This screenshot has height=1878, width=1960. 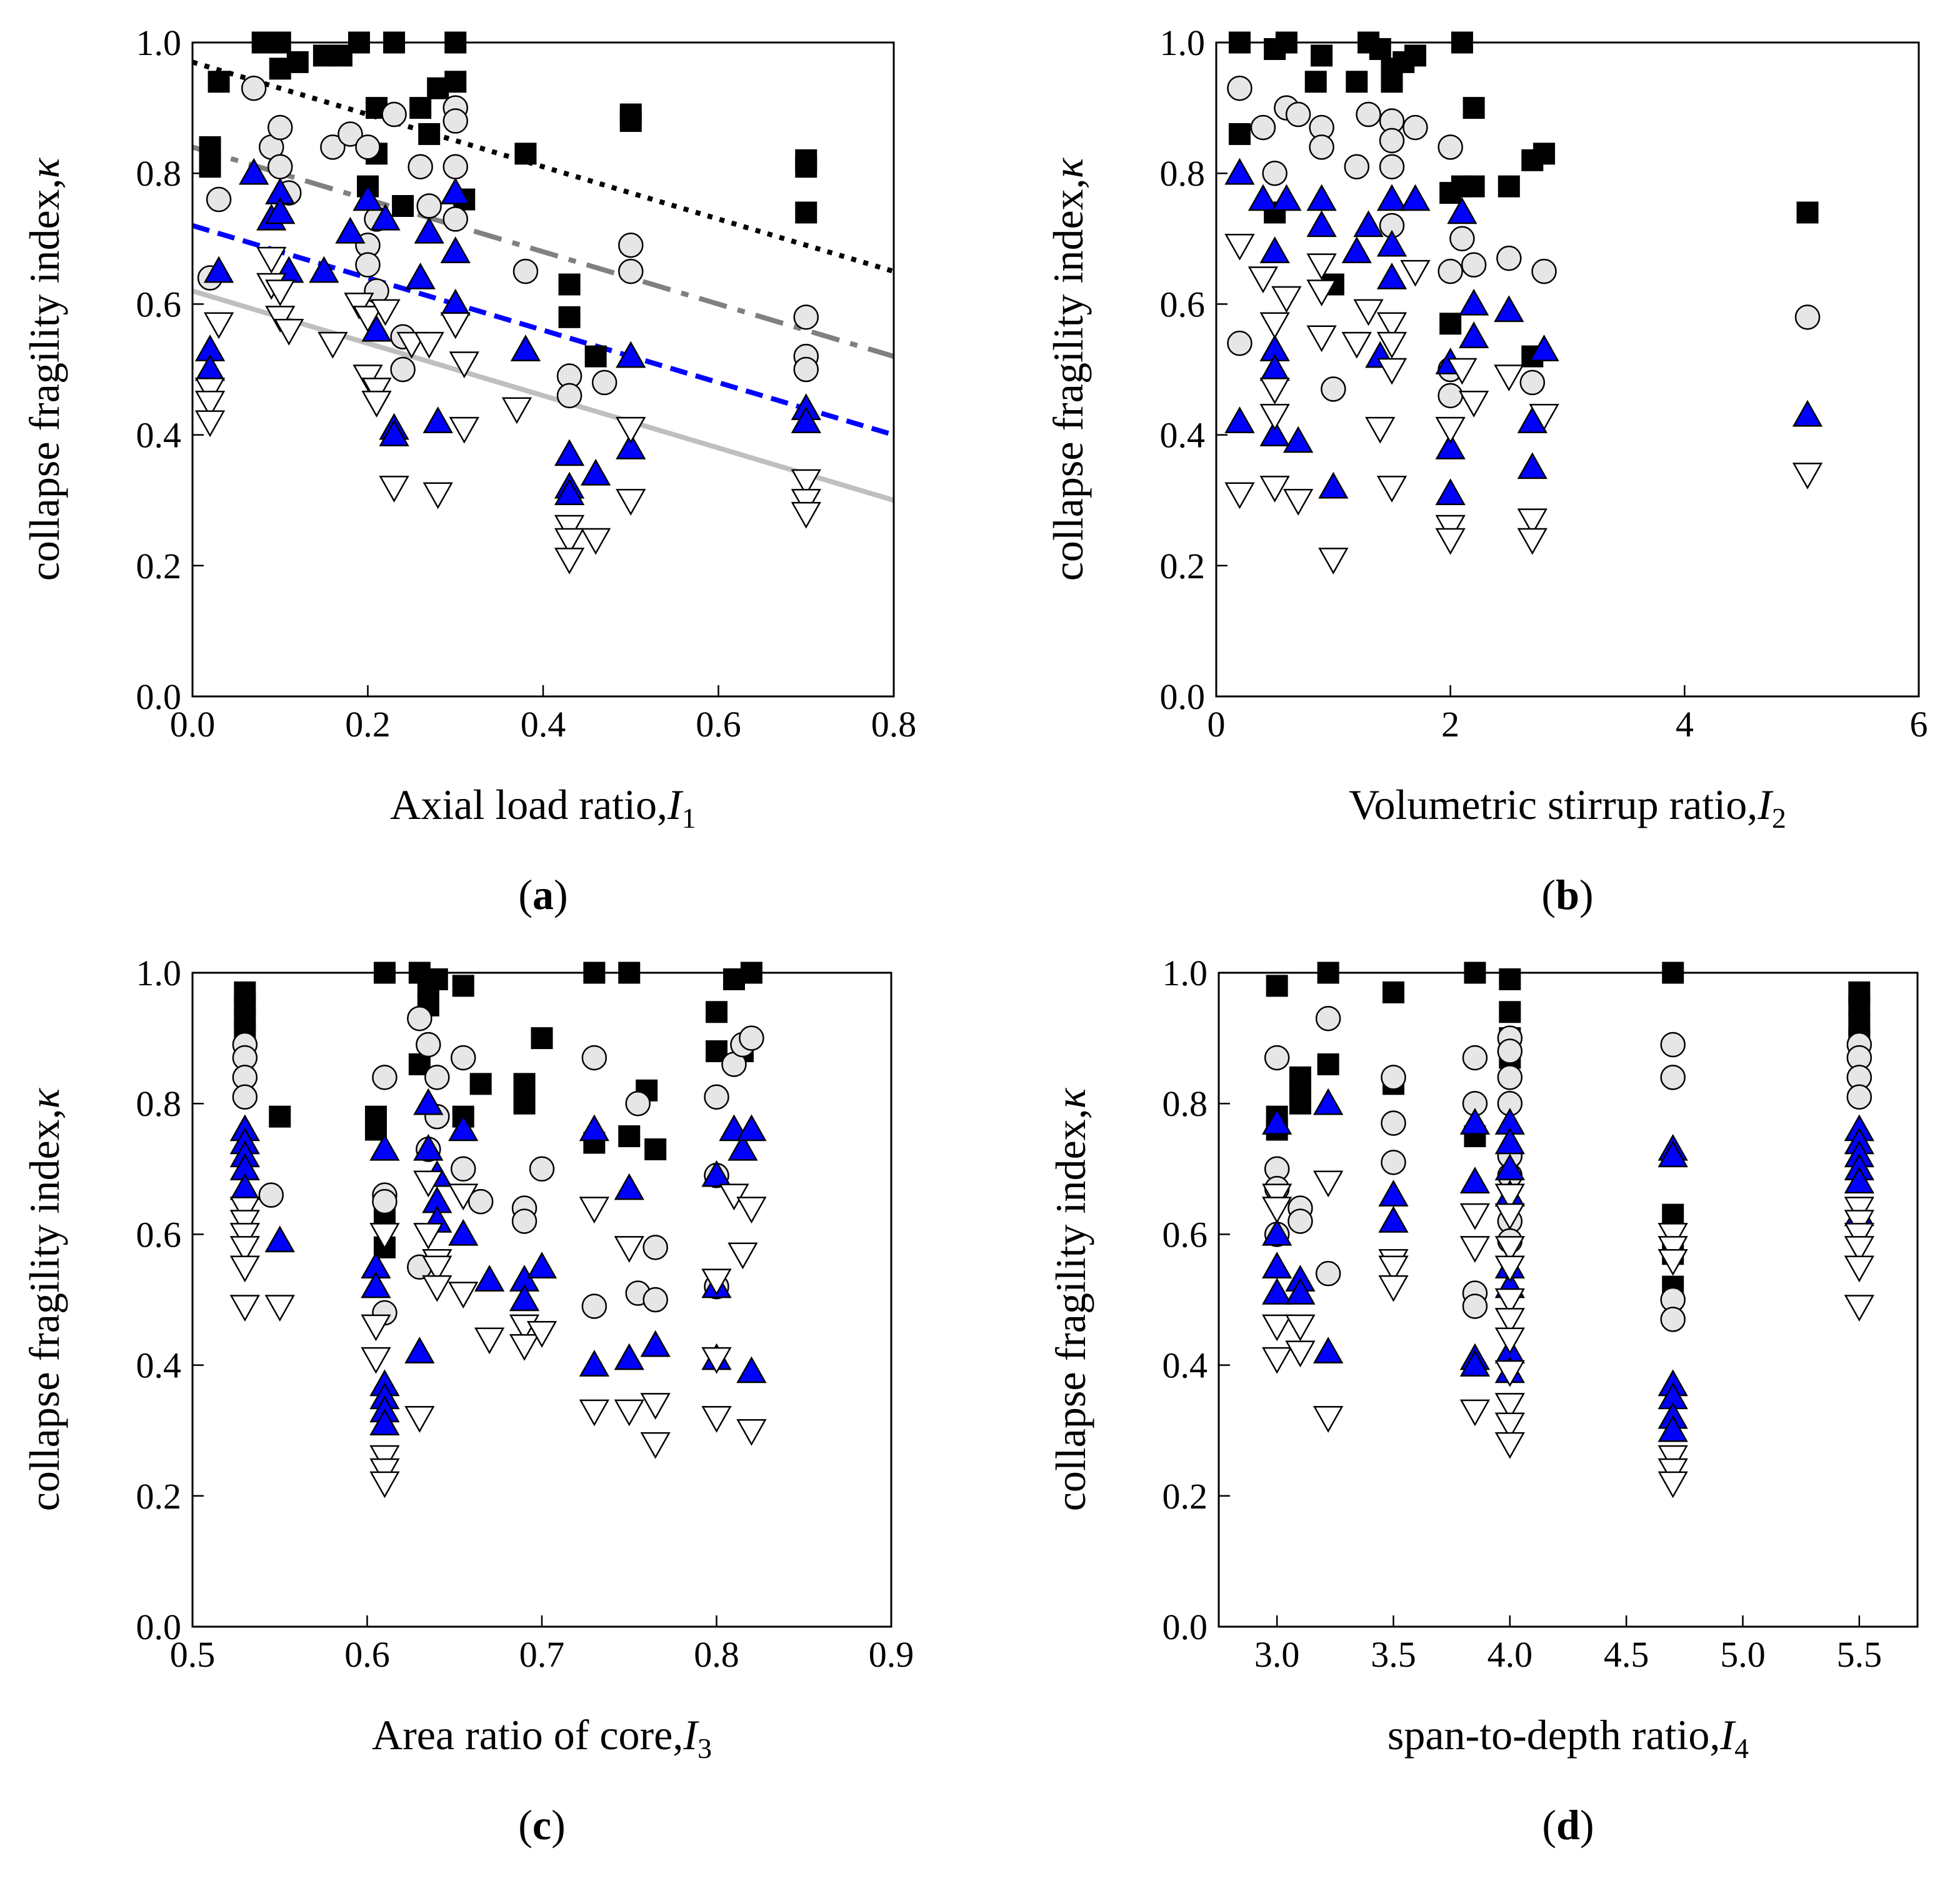 I want to click on fit-line, so click(x=543, y=166).